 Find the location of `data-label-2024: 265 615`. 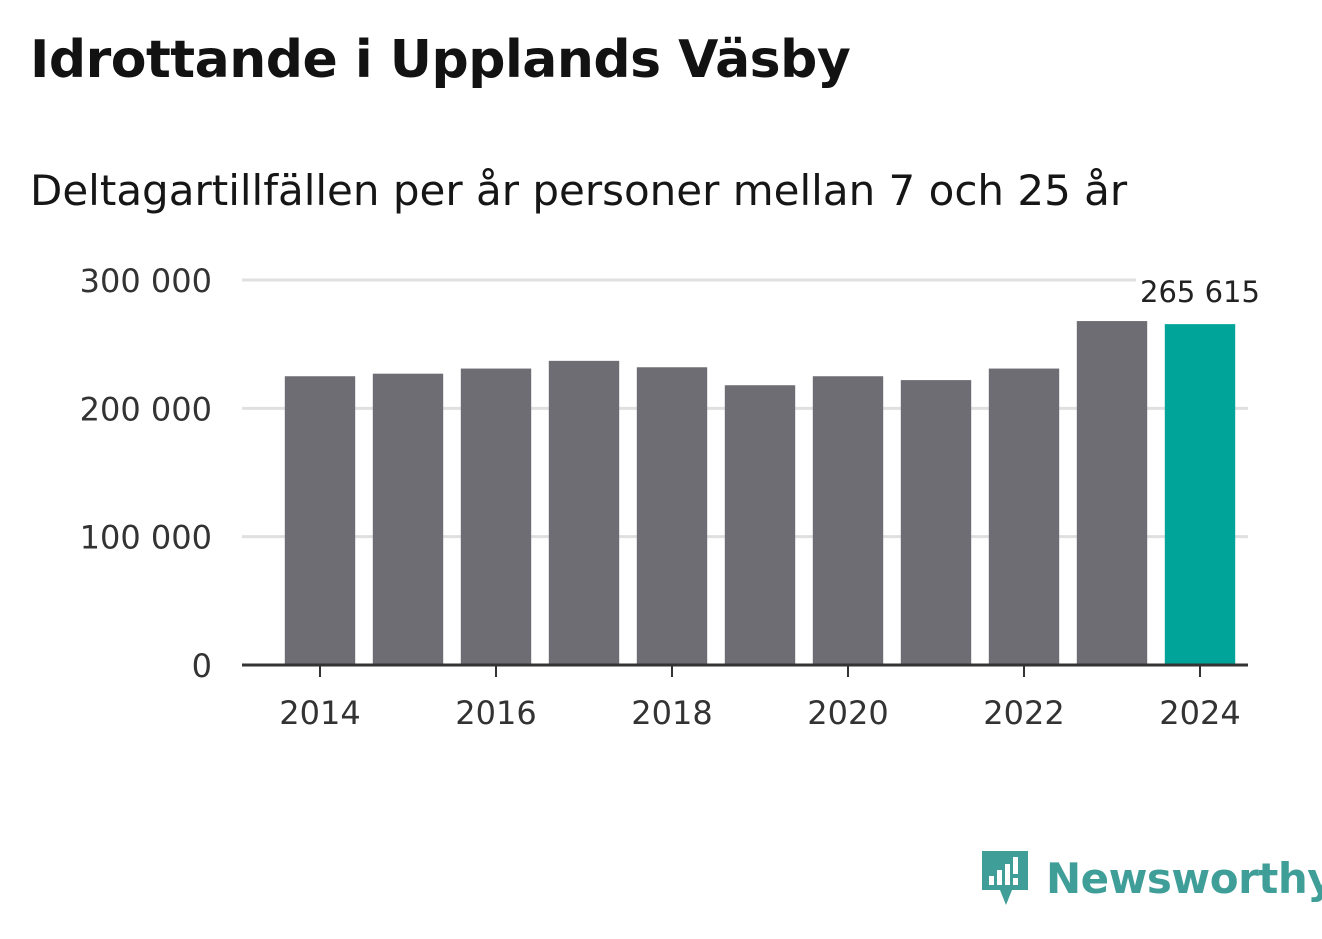

data-label-2024: 265 615 is located at coordinates (1200, 292).